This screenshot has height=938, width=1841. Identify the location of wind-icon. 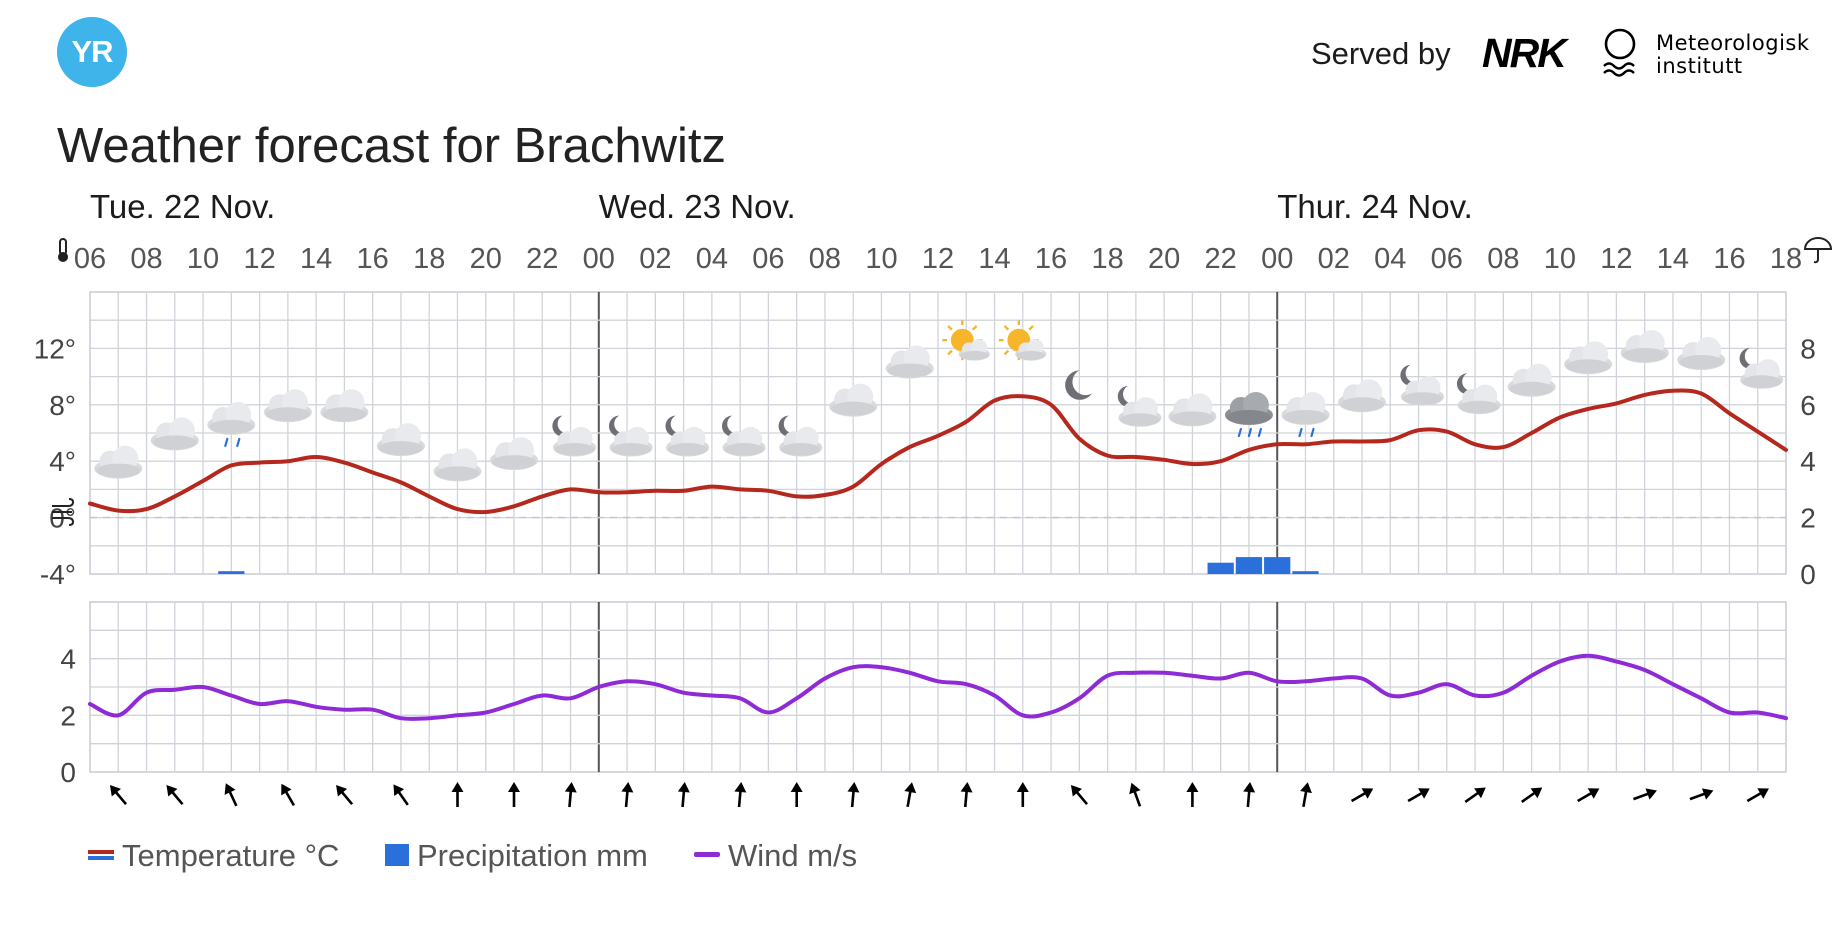
(63, 512).